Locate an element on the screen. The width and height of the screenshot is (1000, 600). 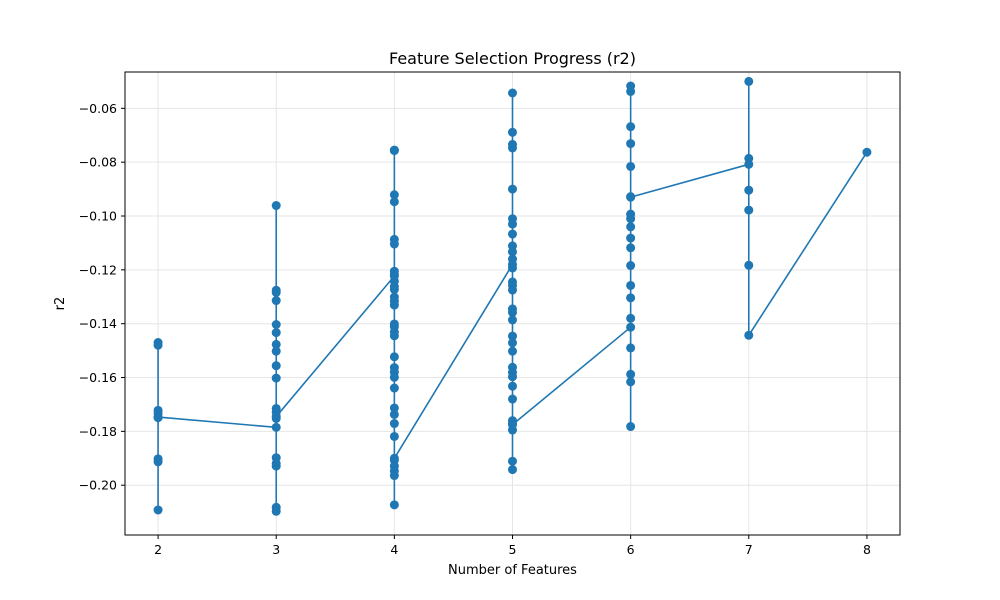
x-tick-label: 8 is located at coordinates (867, 549).